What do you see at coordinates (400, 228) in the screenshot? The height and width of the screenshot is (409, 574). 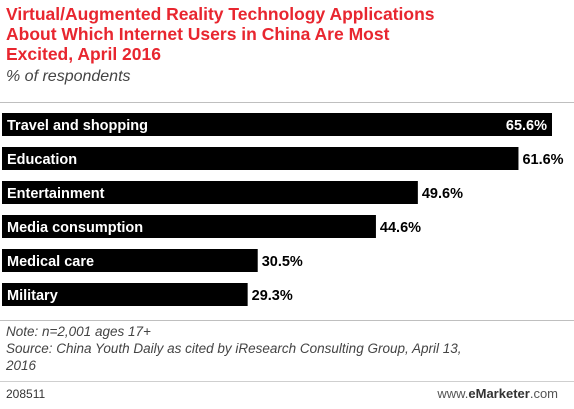 I see `value-label: 44.6%` at bounding box center [400, 228].